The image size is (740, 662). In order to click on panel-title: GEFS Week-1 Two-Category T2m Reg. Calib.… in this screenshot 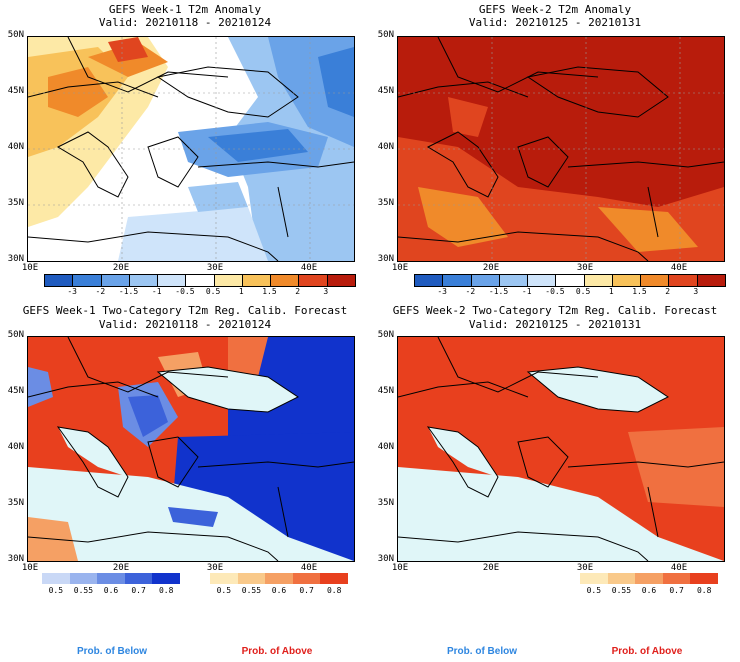, I will do `click(185, 310)`.